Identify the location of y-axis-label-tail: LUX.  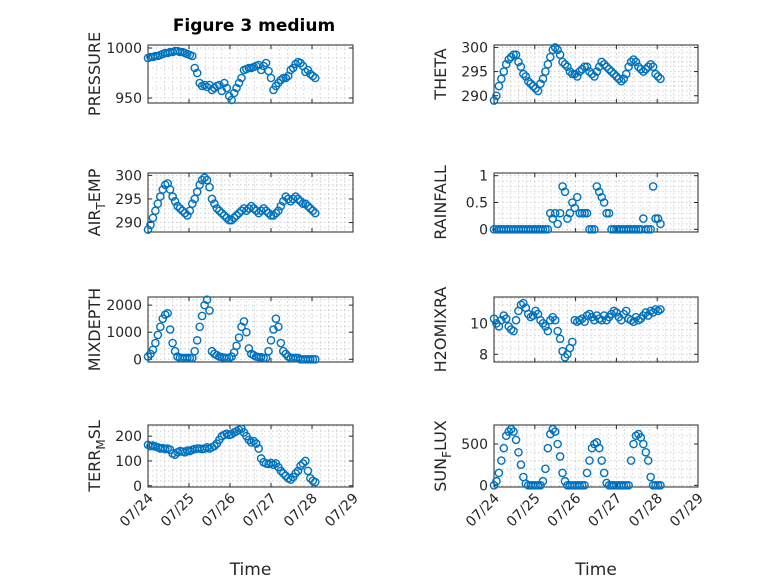
(440, 435).